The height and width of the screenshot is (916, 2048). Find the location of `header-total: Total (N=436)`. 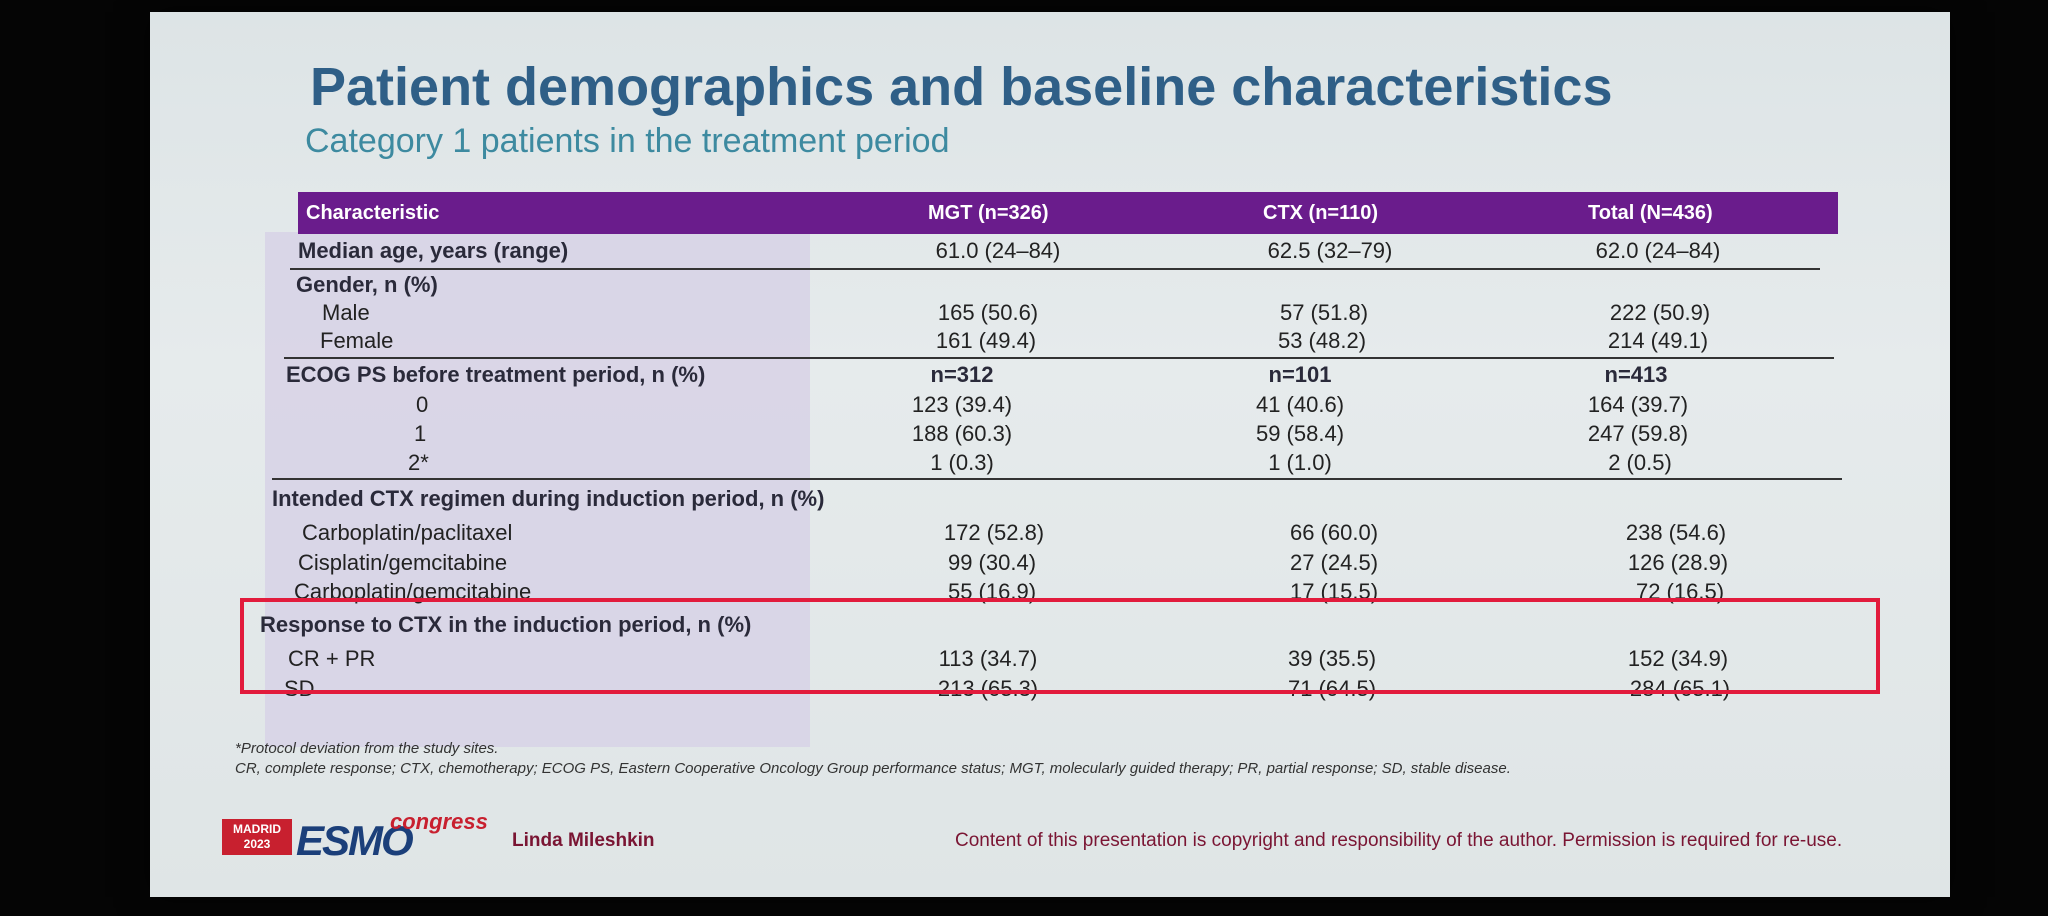

header-total: Total (N=436) is located at coordinates (1650, 213).